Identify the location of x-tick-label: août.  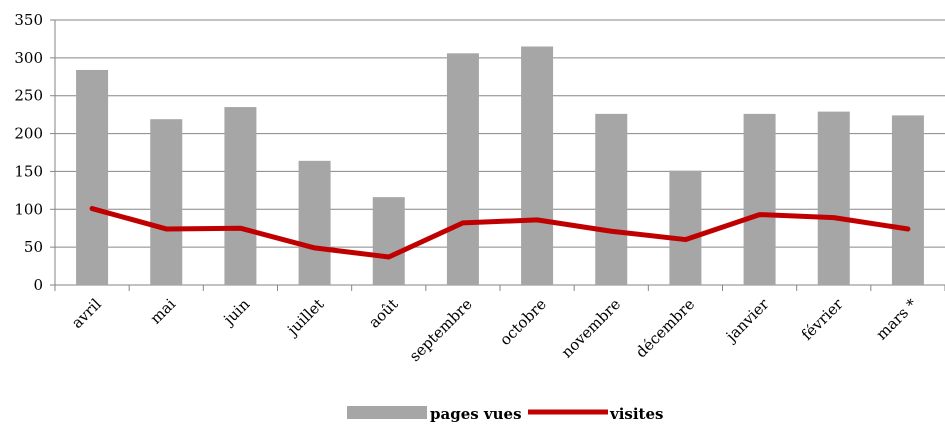
(383, 313).